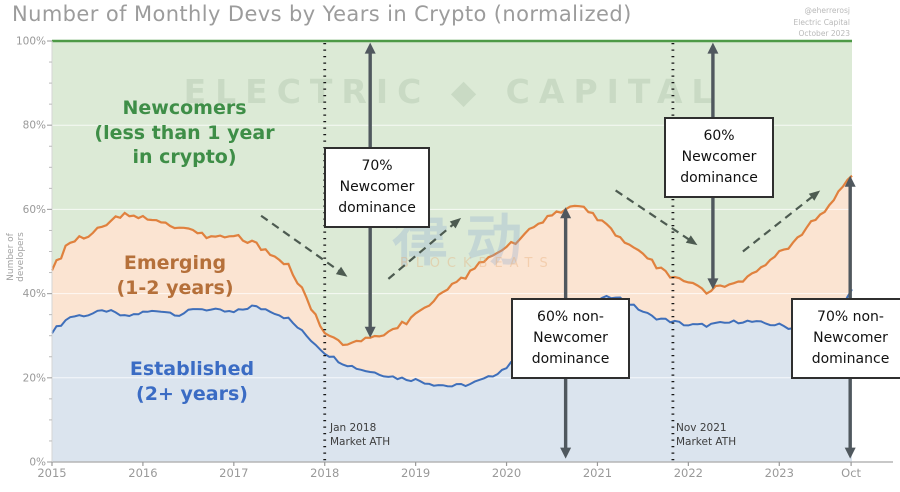 This screenshot has height=492, width=900. I want to click on svg-text: 2016, so click(142, 473).